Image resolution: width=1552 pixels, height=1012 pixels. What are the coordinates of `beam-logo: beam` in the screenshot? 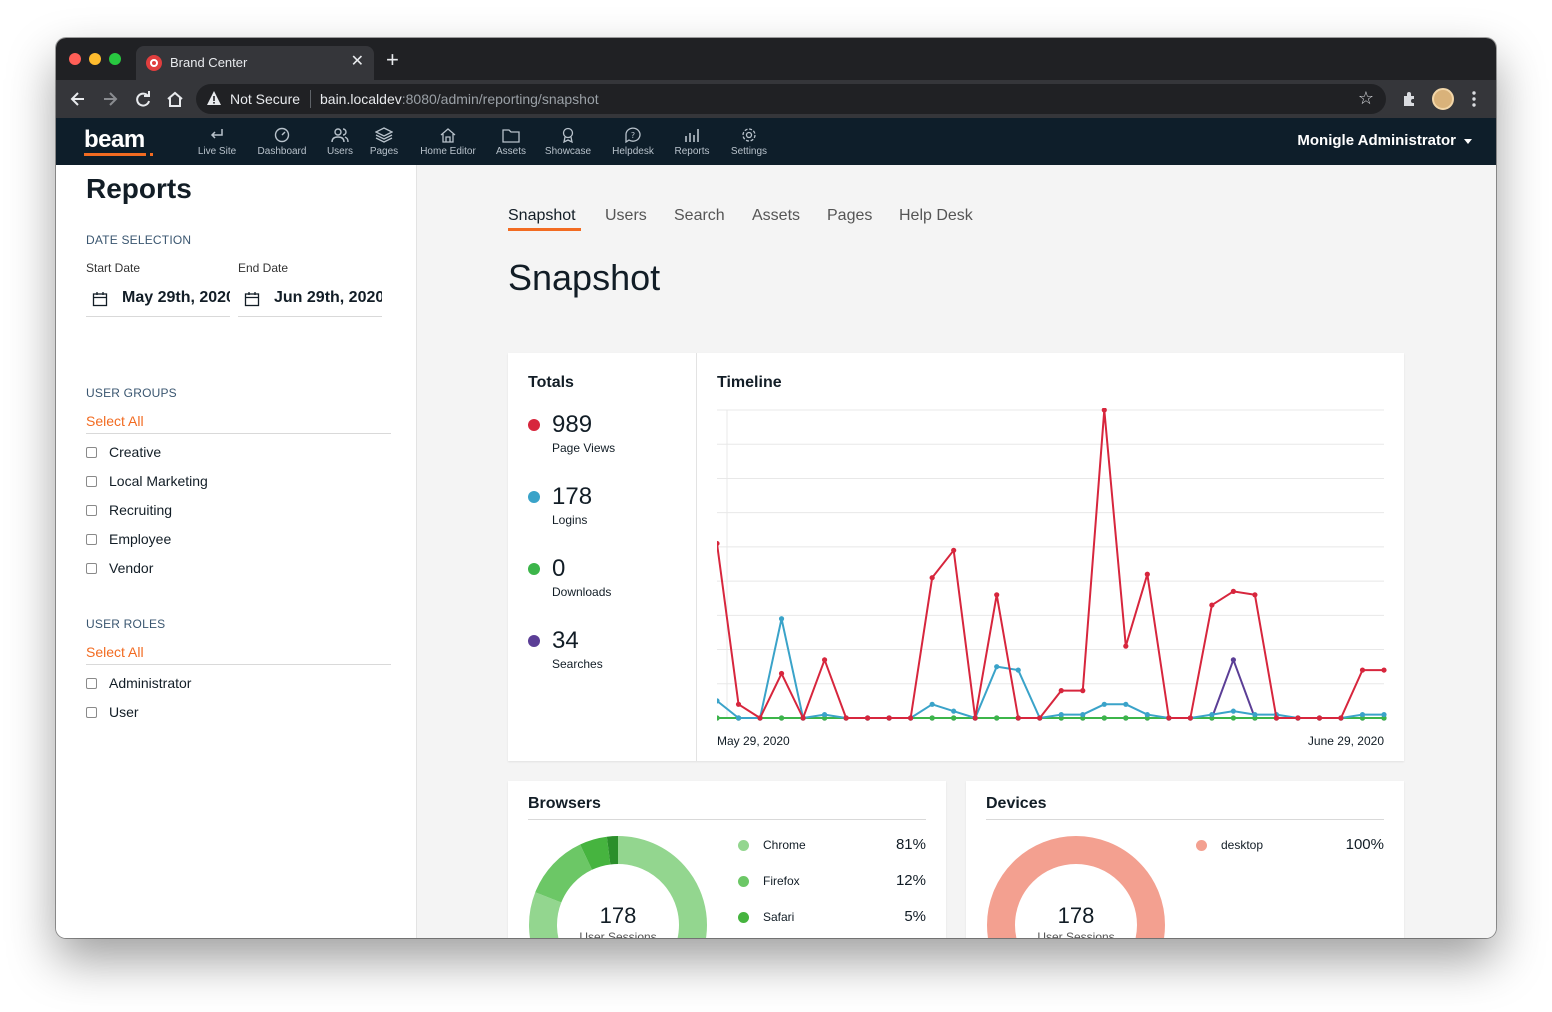 It's located at (114, 139).